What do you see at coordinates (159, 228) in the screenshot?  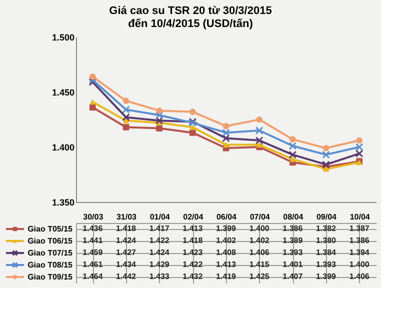 I see `data-label: 1.417` at bounding box center [159, 228].